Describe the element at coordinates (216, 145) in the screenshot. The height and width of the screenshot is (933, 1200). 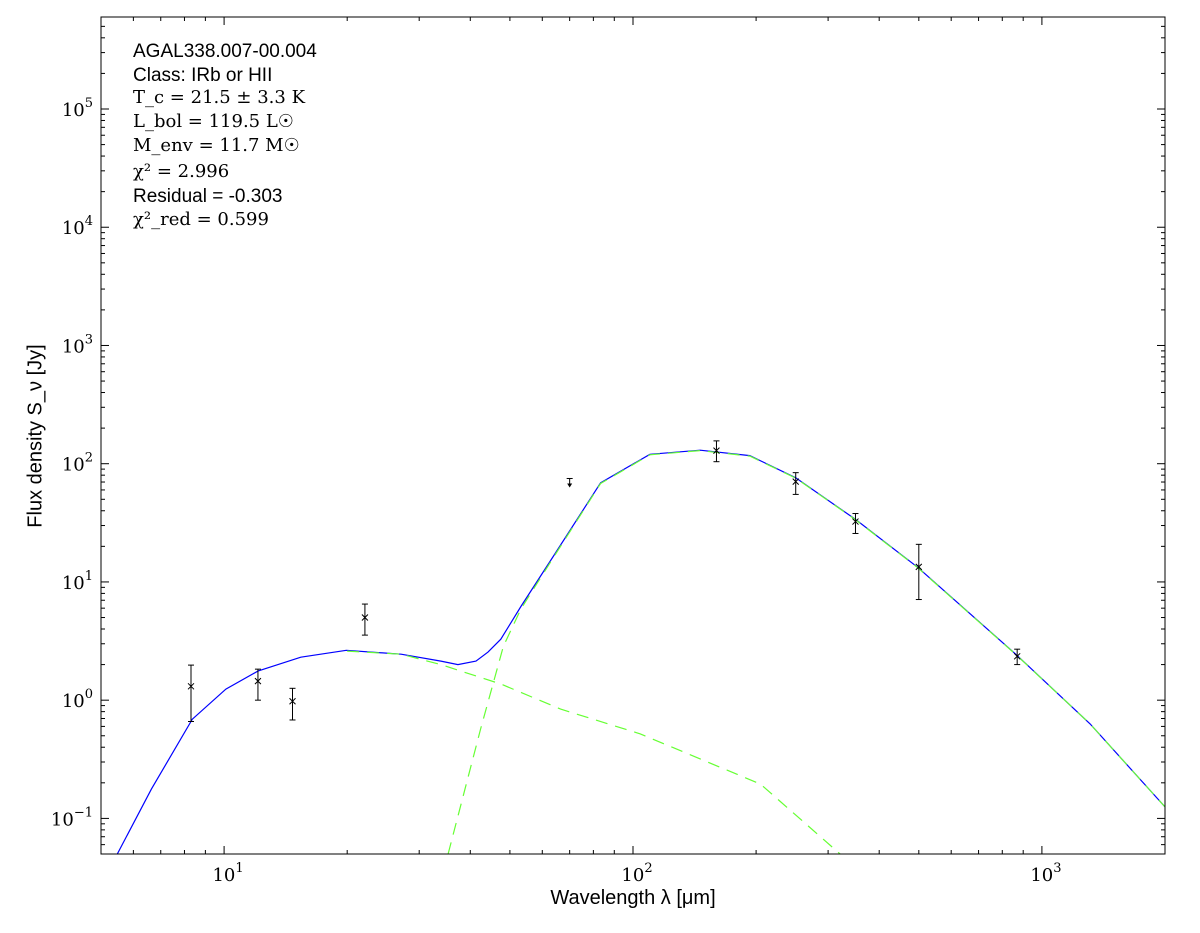
I see `menv-label: M_env = 11.7 M☉` at that location.